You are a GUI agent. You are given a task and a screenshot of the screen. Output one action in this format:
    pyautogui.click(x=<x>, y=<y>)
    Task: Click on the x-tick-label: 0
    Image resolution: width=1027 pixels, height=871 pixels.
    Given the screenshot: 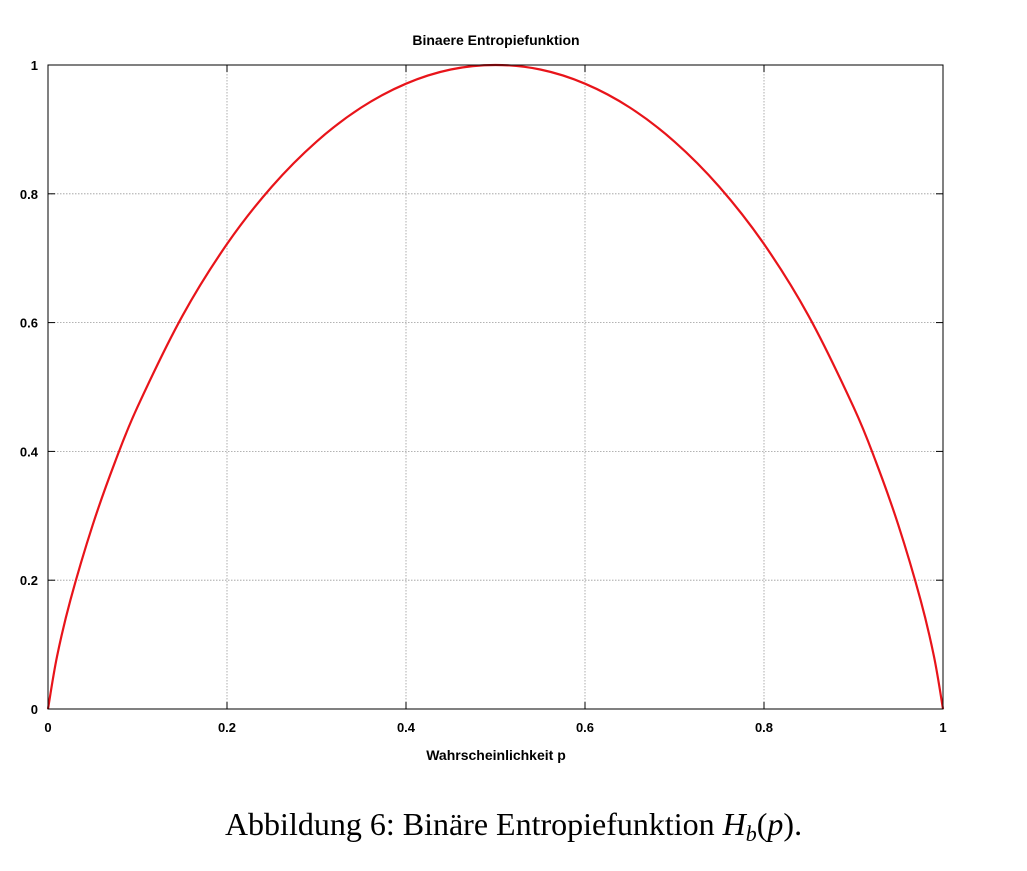 What is the action you would take?
    pyautogui.click(x=47, y=727)
    